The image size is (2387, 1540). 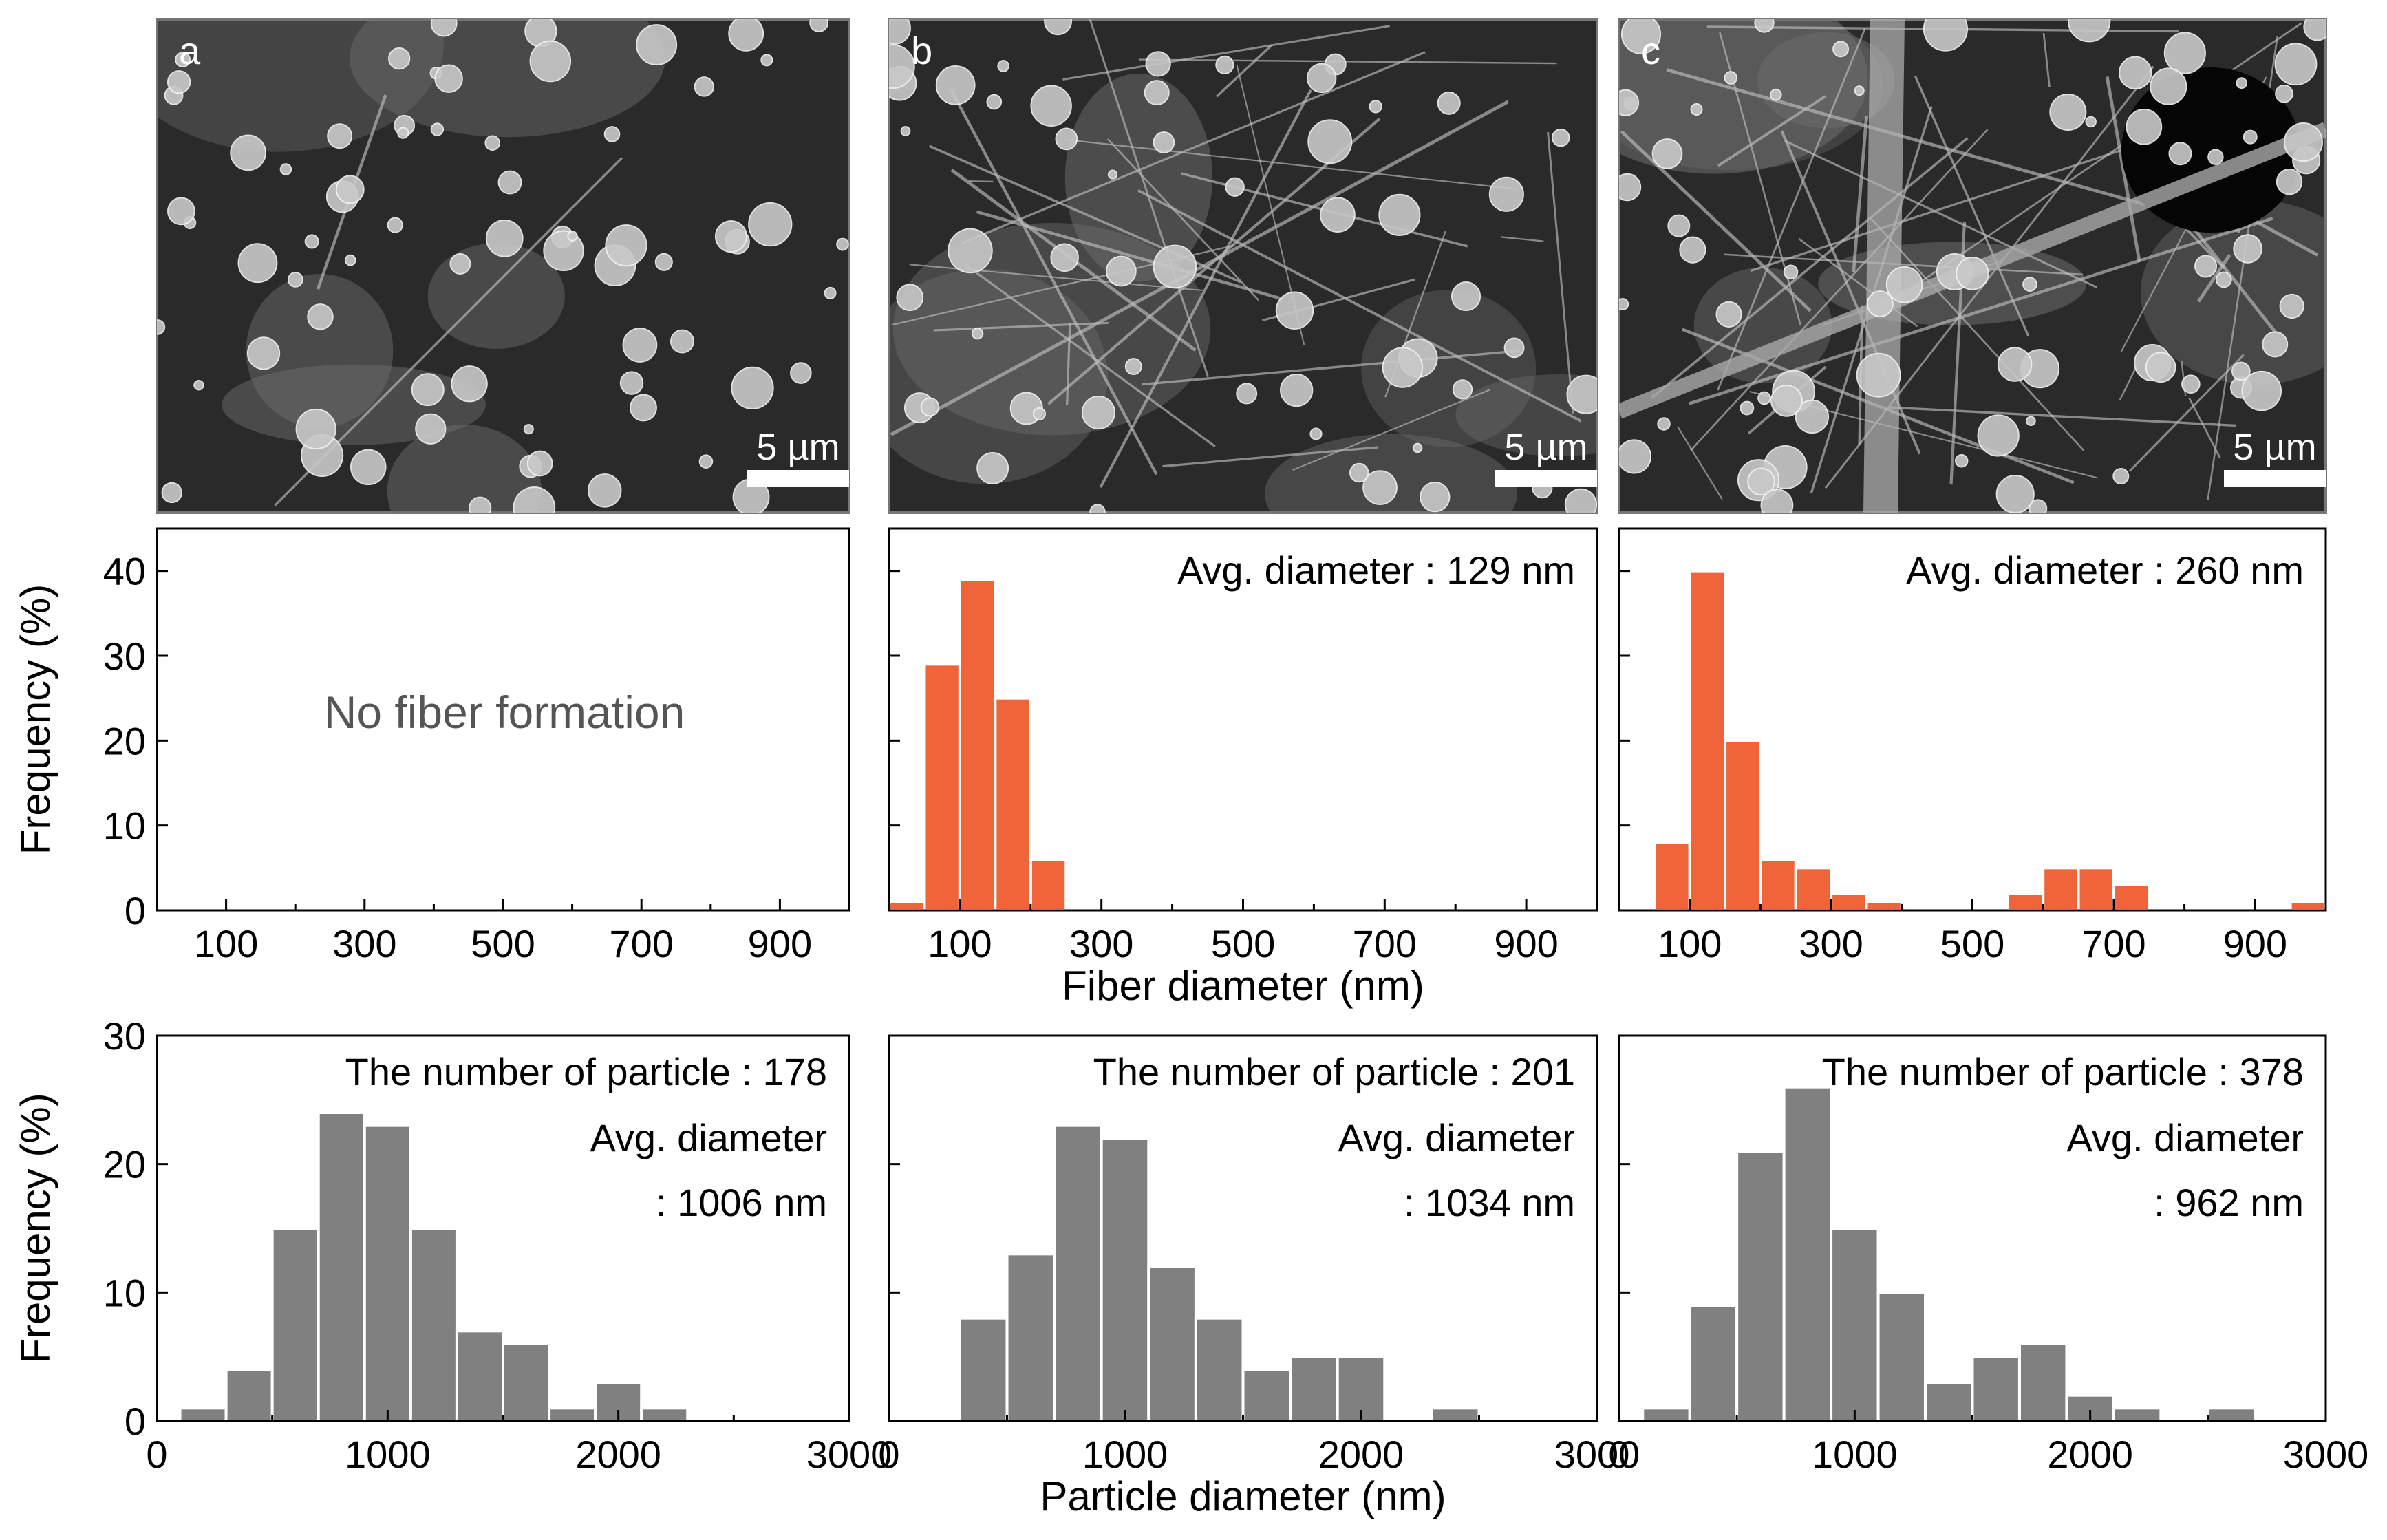 I want to click on y-tick-label: 0, so click(x=135, y=910).